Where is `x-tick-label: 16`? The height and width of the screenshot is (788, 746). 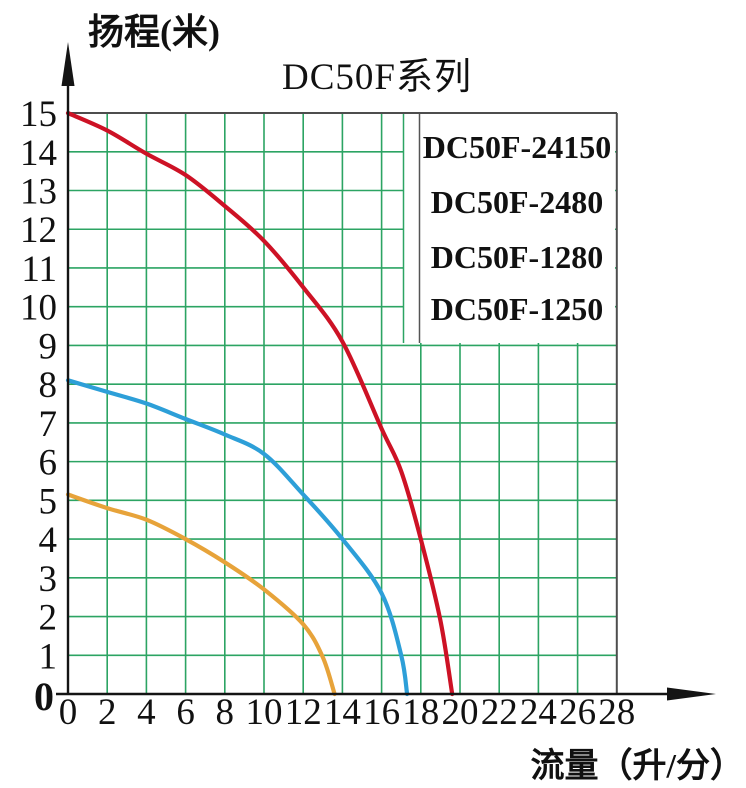 x-tick-label: 16 is located at coordinates (381, 712).